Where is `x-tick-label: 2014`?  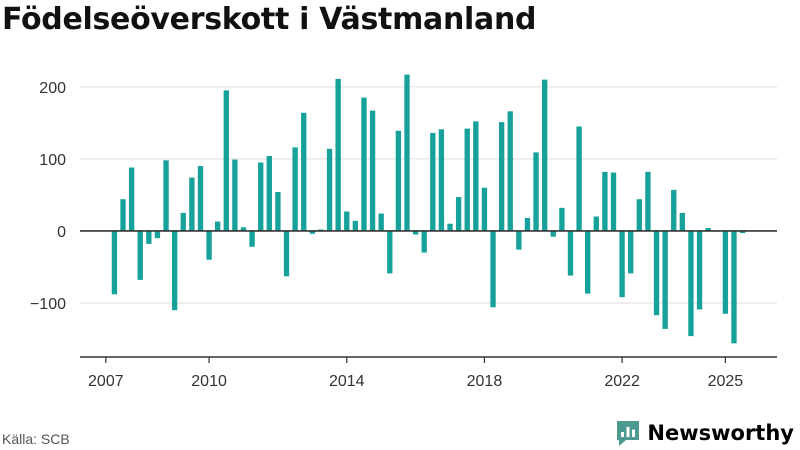
x-tick-label: 2014 is located at coordinates (347, 381).